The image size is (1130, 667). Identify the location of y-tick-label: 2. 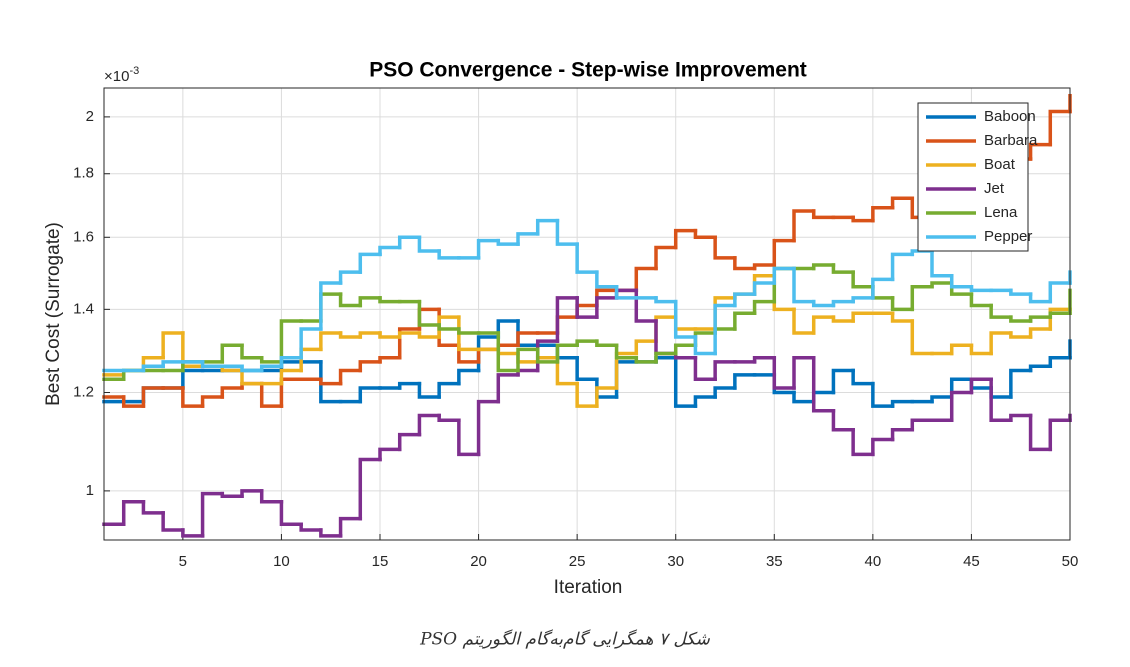
(90, 116).